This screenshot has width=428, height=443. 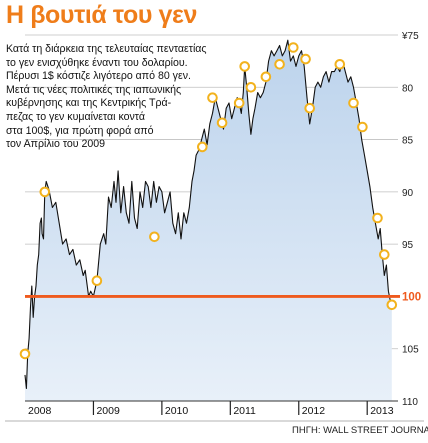 I want to click on x-axis: 2008 2009 2010 2011 2012 2013, so click(x=214, y=411).